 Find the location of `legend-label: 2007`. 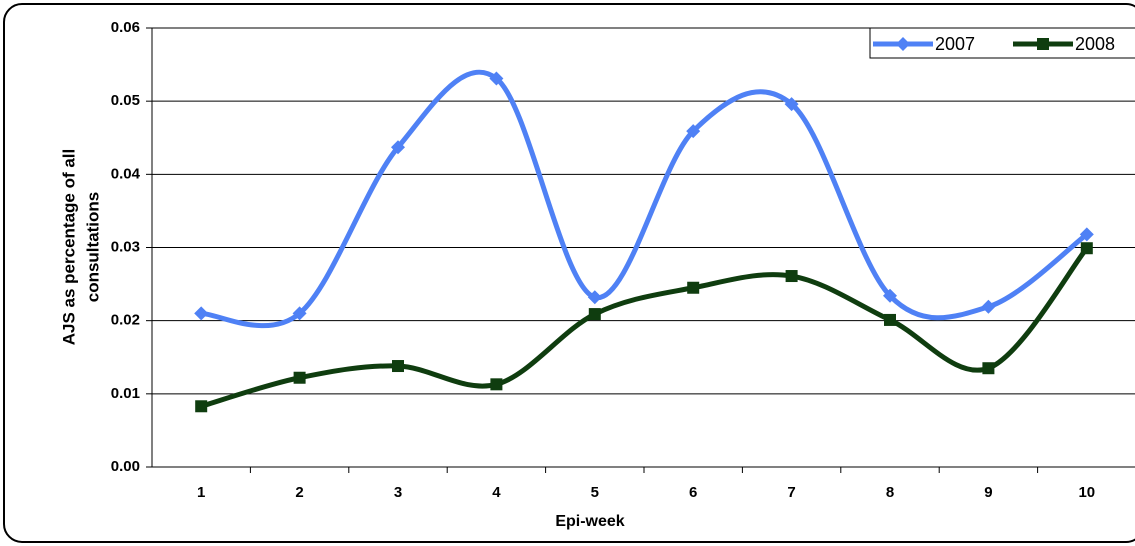

legend-label: 2007 is located at coordinates (955, 44).